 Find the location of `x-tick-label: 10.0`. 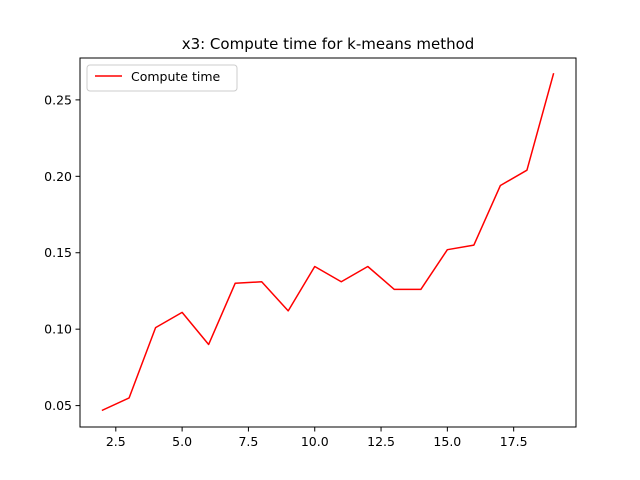

x-tick-label: 10.0 is located at coordinates (315, 441).